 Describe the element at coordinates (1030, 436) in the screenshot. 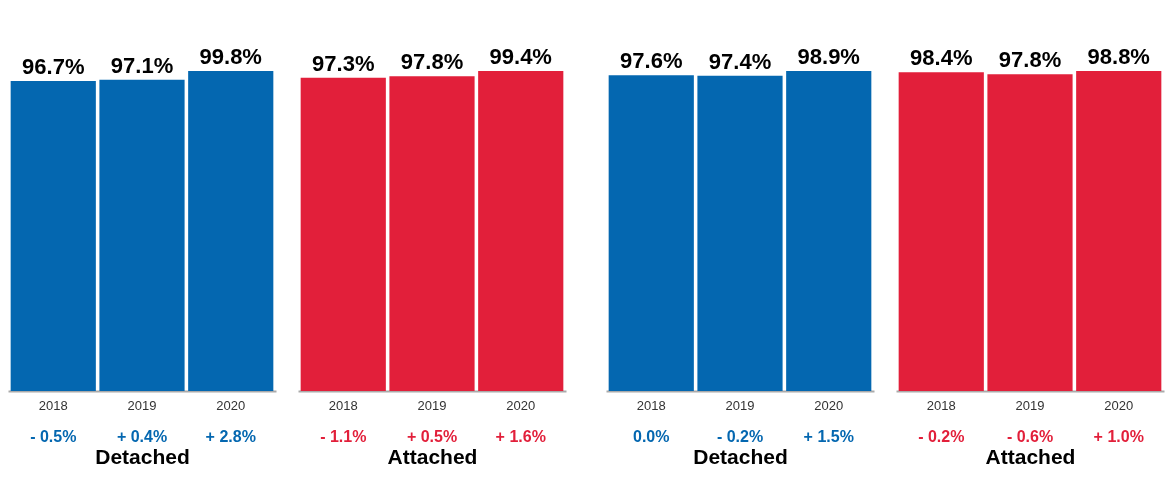

I see `text: - 0.6%` at that location.